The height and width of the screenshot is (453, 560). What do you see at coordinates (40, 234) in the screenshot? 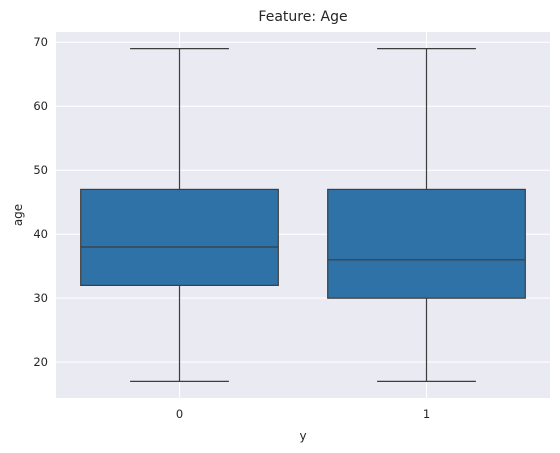
I see `y-tick-label: 40` at bounding box center [40, 234].